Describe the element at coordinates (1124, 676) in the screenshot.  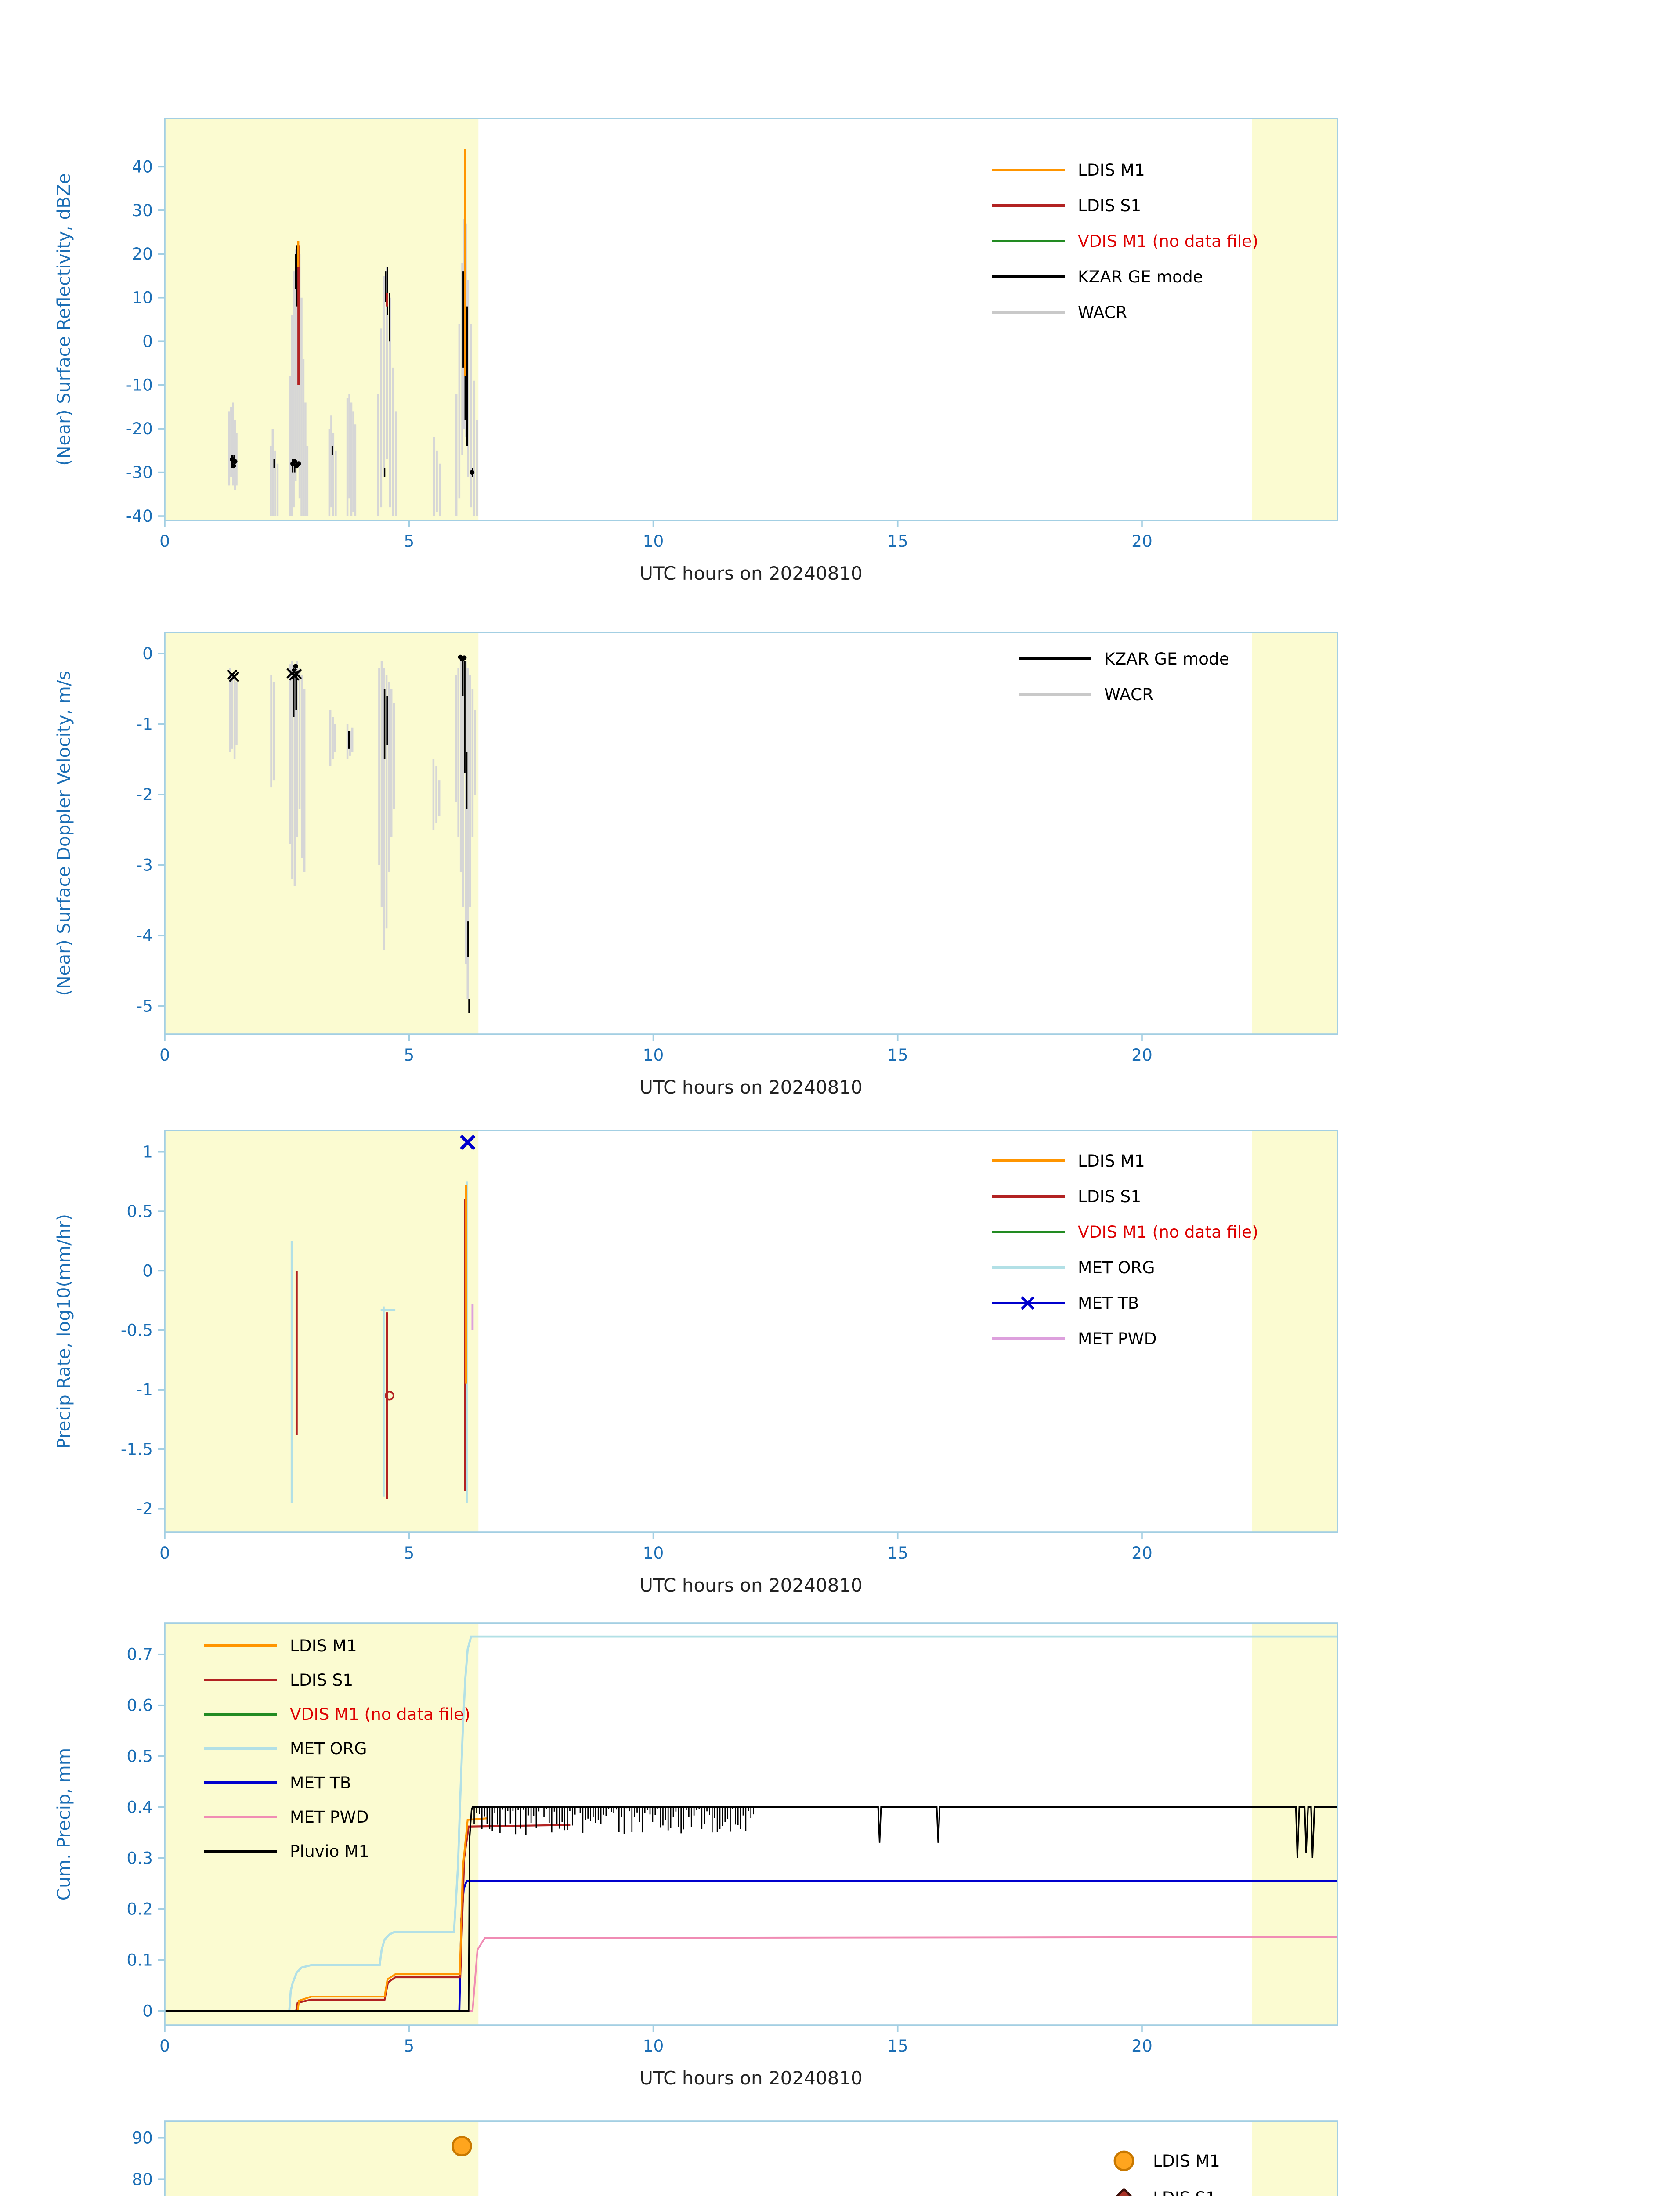
I see `legend: KZAR GE mode WACR` at that location.